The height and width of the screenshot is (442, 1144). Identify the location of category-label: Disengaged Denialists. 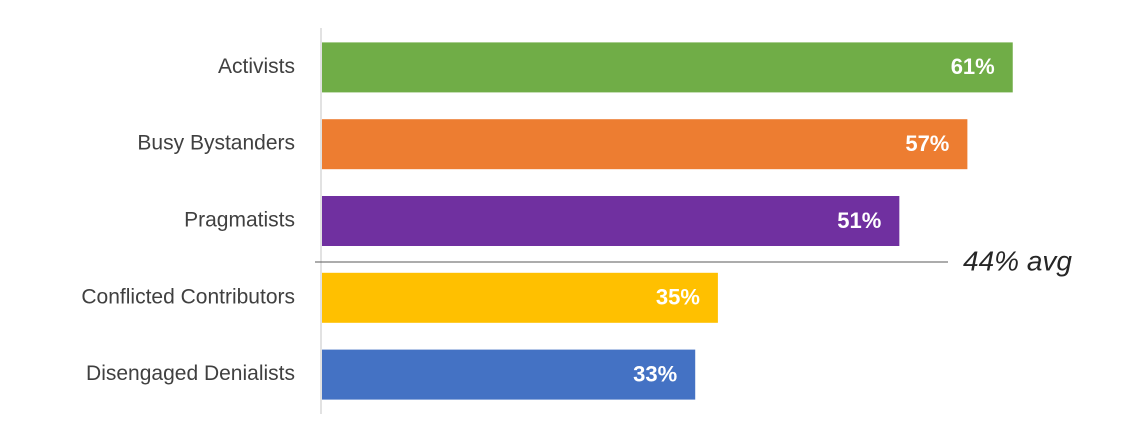
(190, 373).